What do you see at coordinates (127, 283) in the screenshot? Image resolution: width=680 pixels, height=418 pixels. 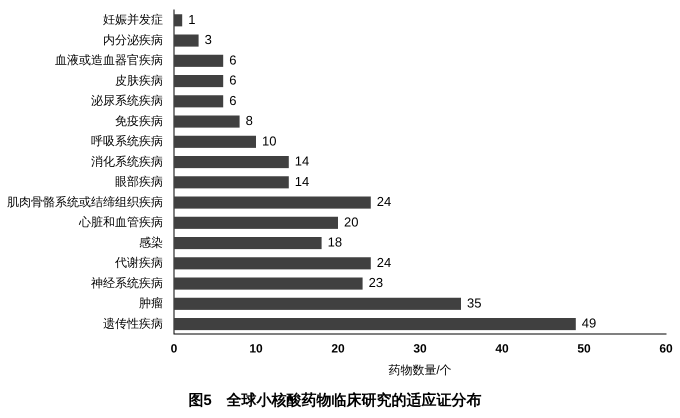 I see `y-tick-label: 神经系统疾病` at bounding box center [127, 283].